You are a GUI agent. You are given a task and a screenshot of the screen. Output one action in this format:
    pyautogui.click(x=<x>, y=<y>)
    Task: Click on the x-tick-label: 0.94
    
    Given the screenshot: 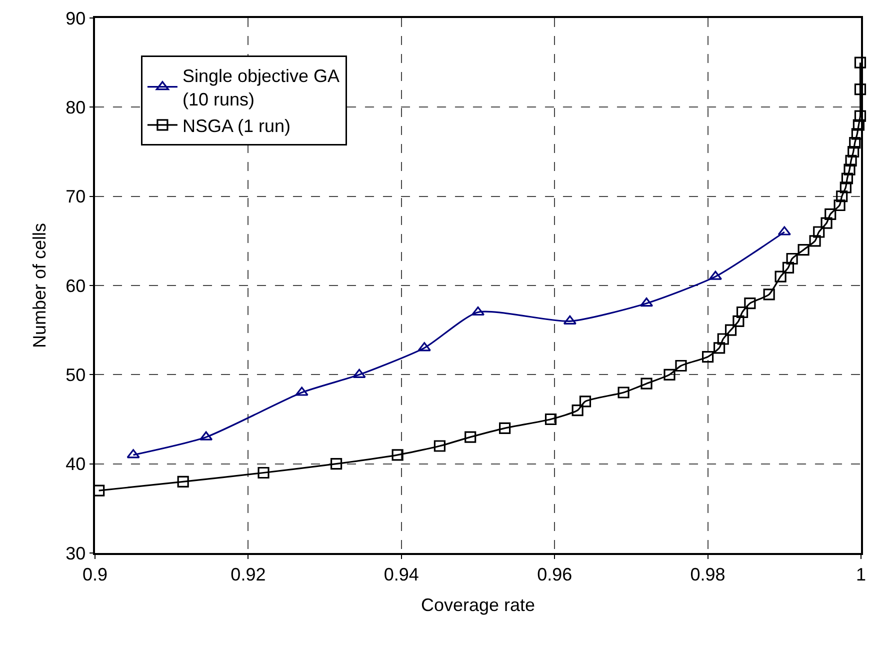 What is the action you would take?
    pyautogui.click(x=401, y=574)
    